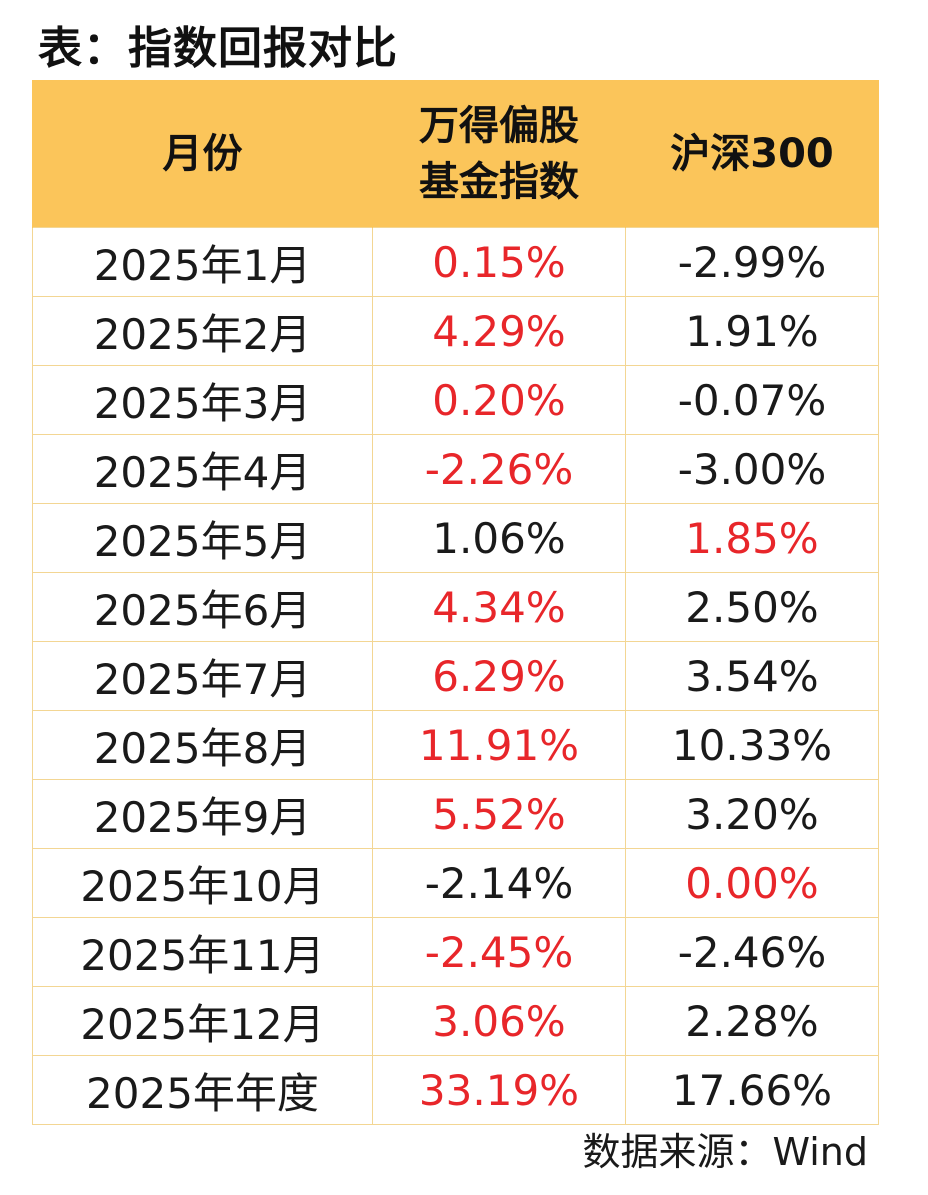 The image size is (928, 1195). Describe the element at coordinates (218, 48) in the screenshot. I see `table-title: 表：指数回报对比` at that location.